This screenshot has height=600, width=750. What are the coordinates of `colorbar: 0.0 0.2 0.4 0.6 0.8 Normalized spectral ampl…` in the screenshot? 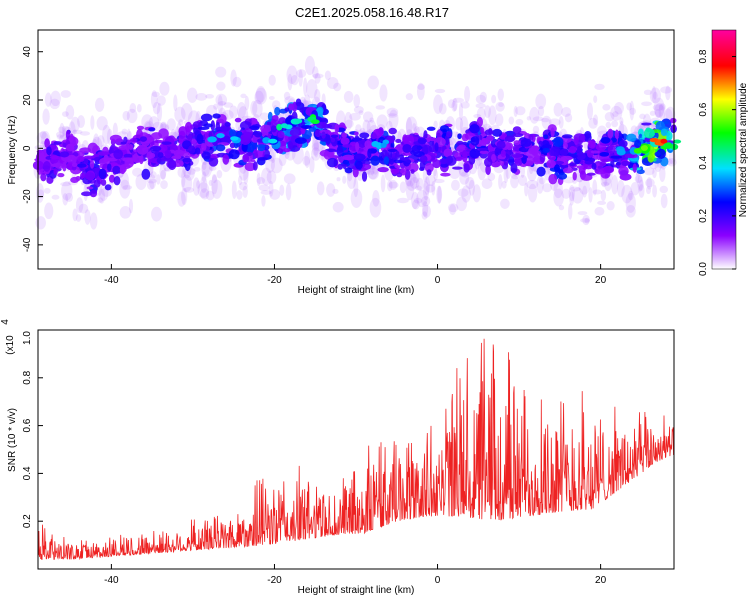 It's located at (723, 152).